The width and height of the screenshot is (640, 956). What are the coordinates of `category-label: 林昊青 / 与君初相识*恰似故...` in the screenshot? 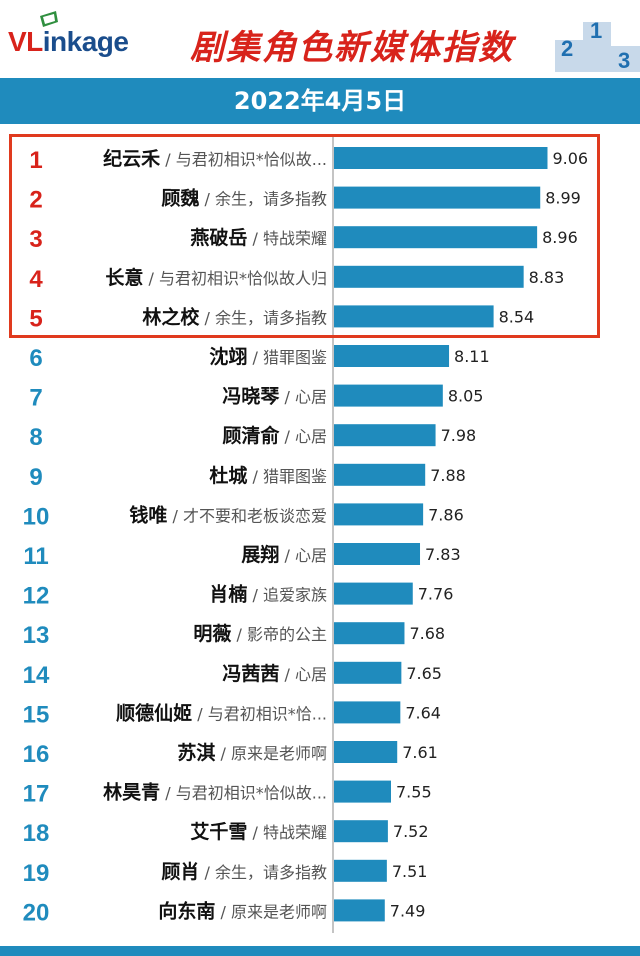 It's located at (215, 792).